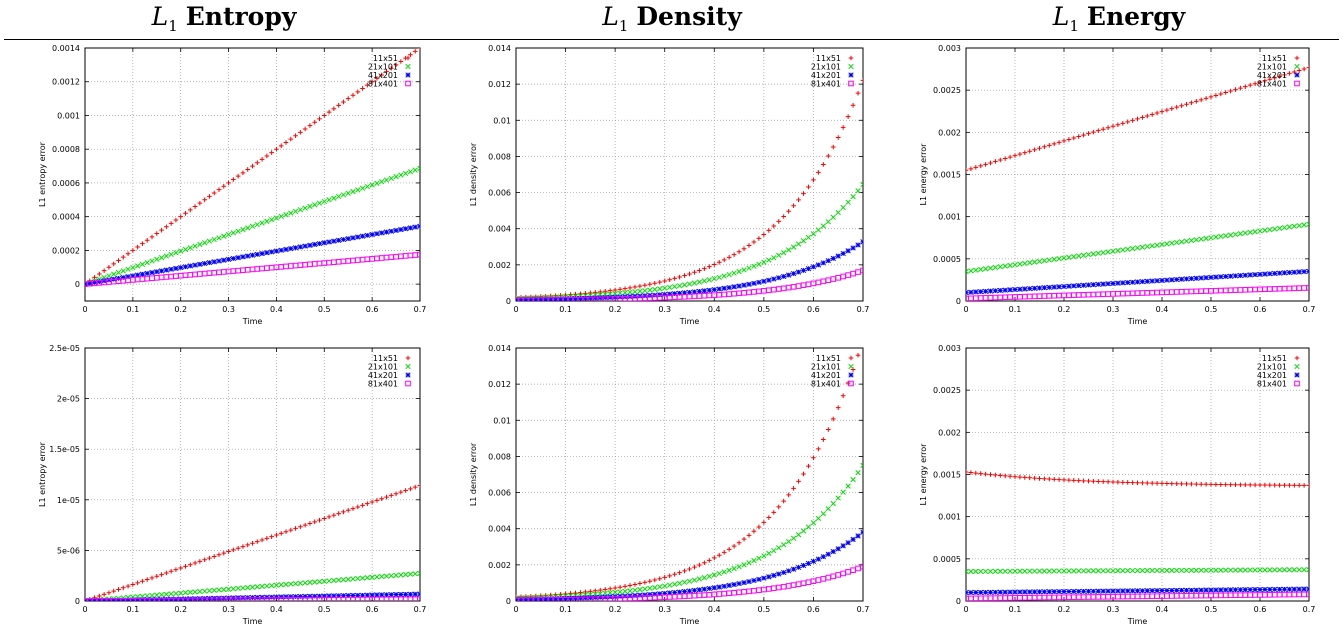 The height and width of the screenshot is (630, 1343). I want to click on series-41x201, so click(1137, 591).